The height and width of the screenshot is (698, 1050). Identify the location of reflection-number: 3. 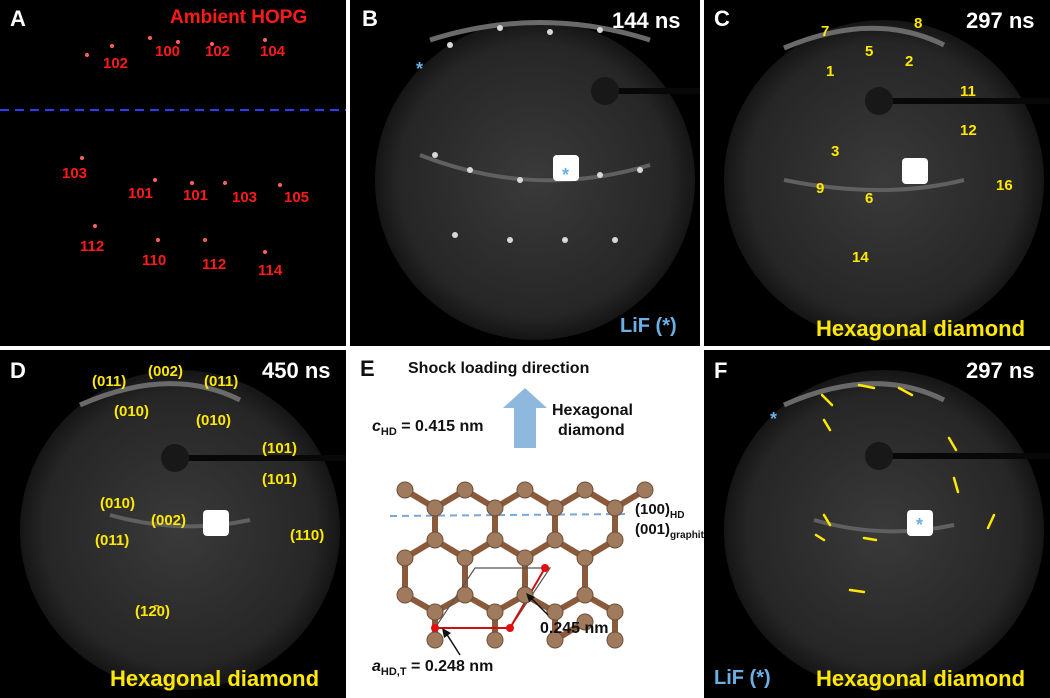
(835, 151).